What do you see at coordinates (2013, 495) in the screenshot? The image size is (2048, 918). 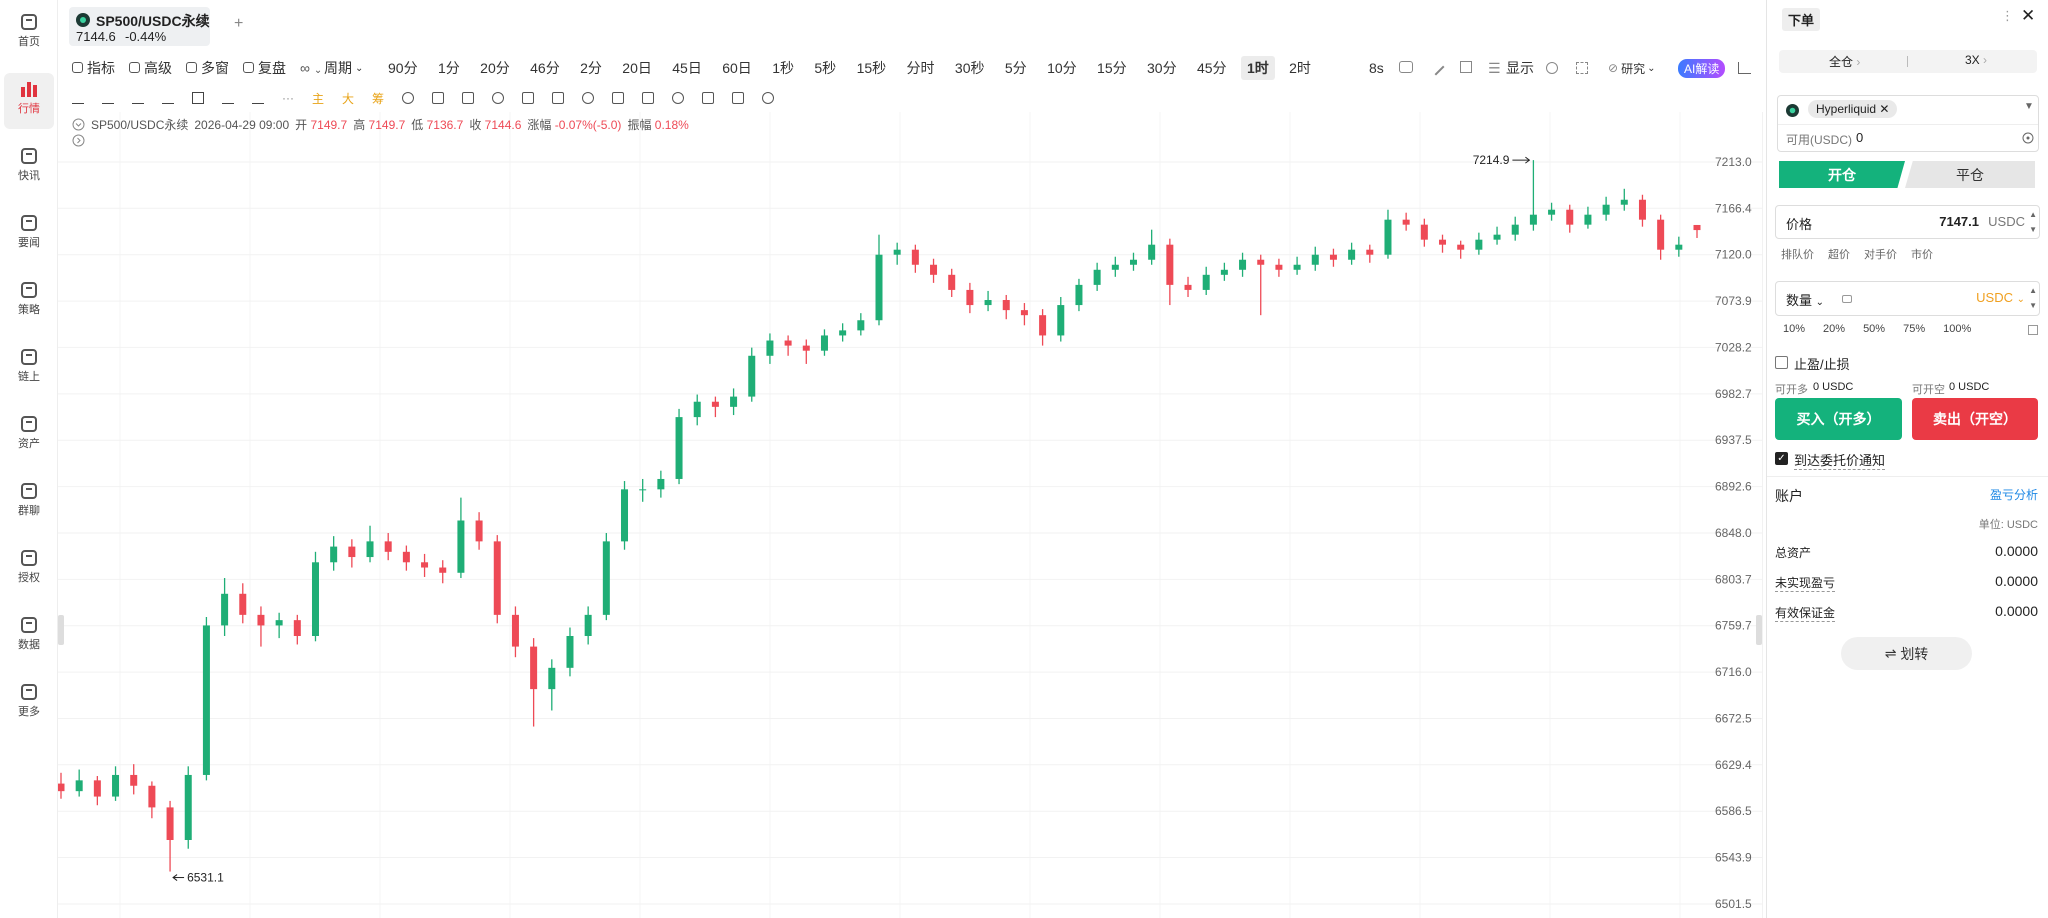 I see `pnl-analysis: 盈亏分析` at bounding box center [2013, 495].